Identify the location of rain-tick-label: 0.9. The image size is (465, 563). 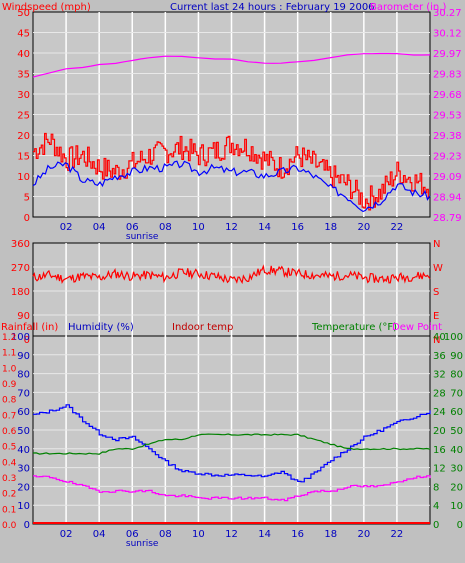
(9, 385).